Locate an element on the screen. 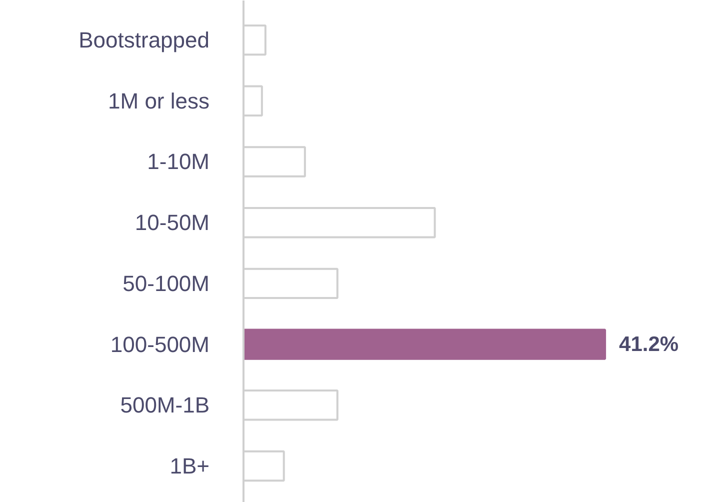 Image resolution: width=713 pixels, height=502 pixels. y-tick-label: 1-10M is located at coordinates (178, 161).